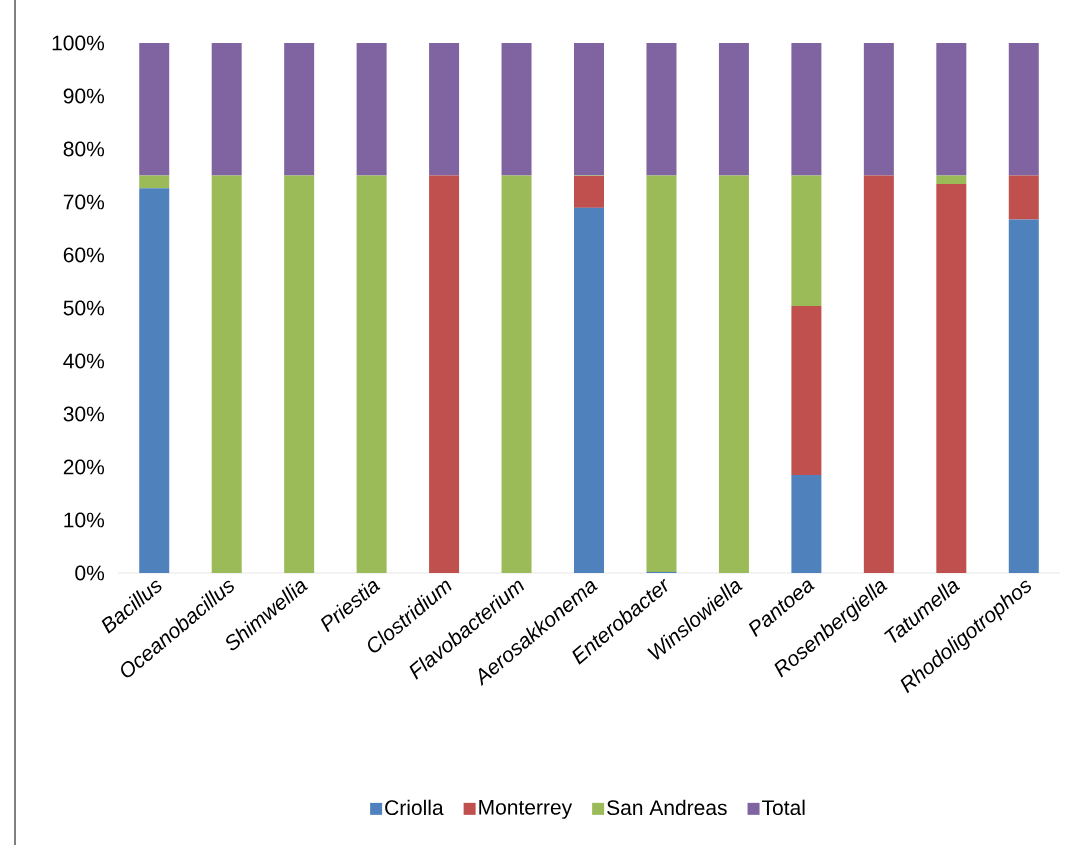  What do you see at coordinates (90, 573) in the screenshot?
I see `y-tick-label: 0%` at bounding box center [90, 573].